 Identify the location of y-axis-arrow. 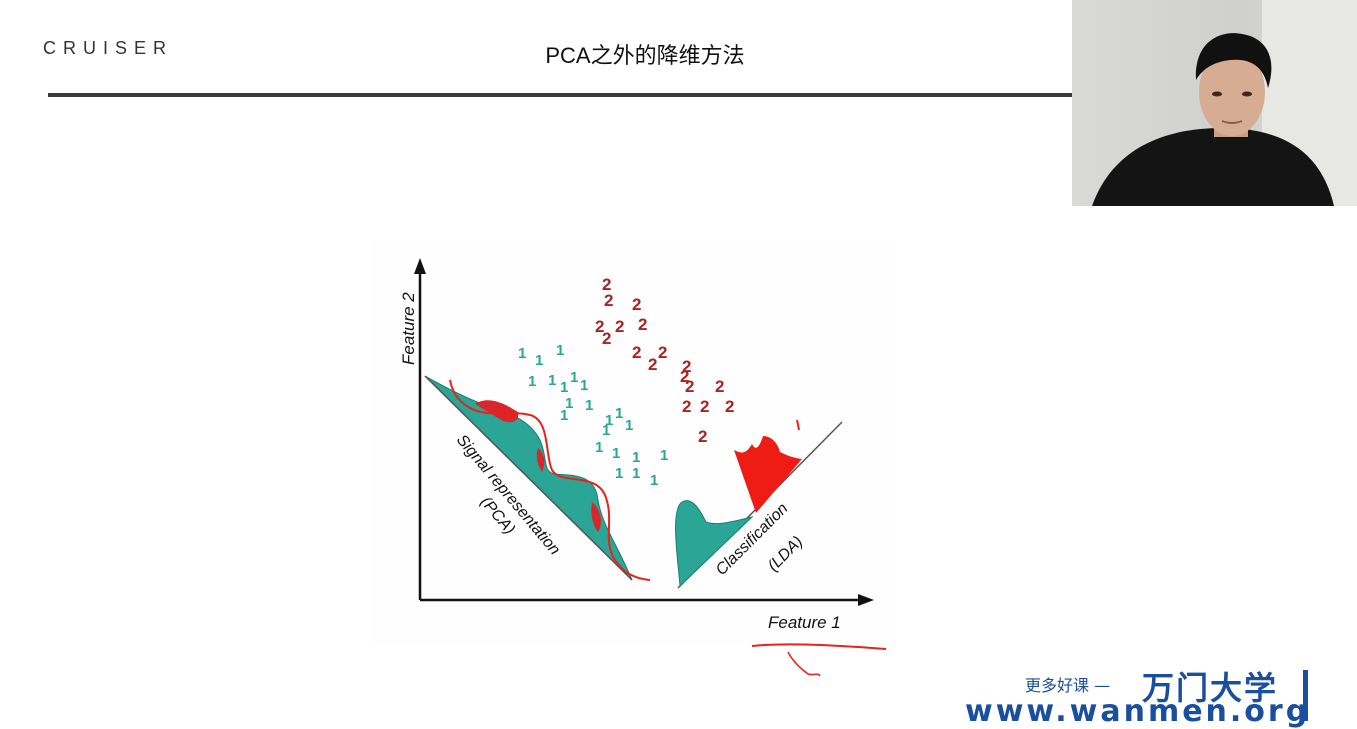
(420, 266).